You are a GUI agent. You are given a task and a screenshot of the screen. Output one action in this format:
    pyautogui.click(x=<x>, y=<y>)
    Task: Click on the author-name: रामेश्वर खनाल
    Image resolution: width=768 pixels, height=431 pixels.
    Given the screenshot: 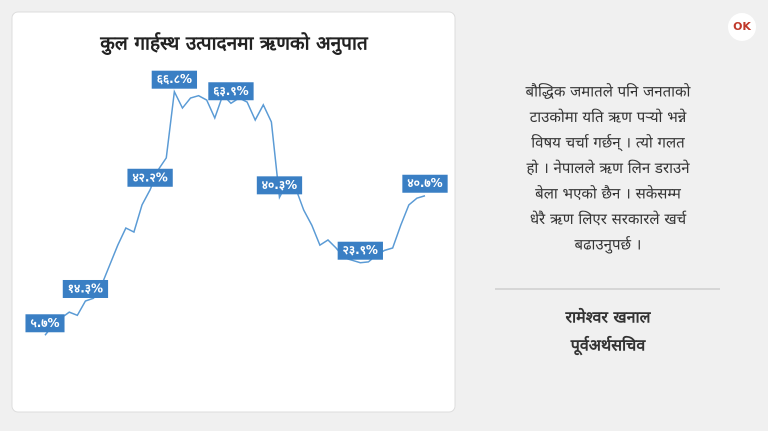 What is the action you would take?
    pyautogui.click(x=607, y=317)
    